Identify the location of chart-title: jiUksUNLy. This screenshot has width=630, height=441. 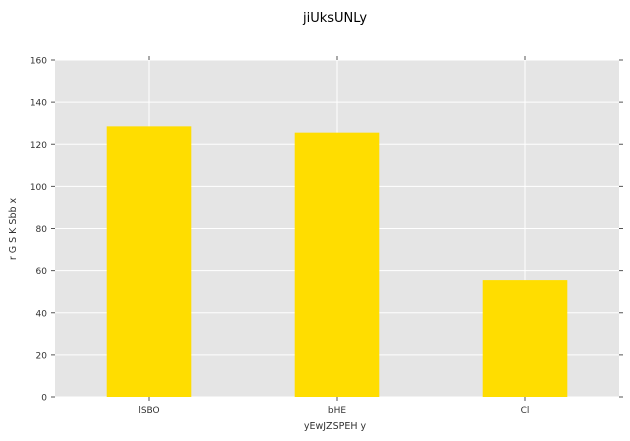
(334, 18).